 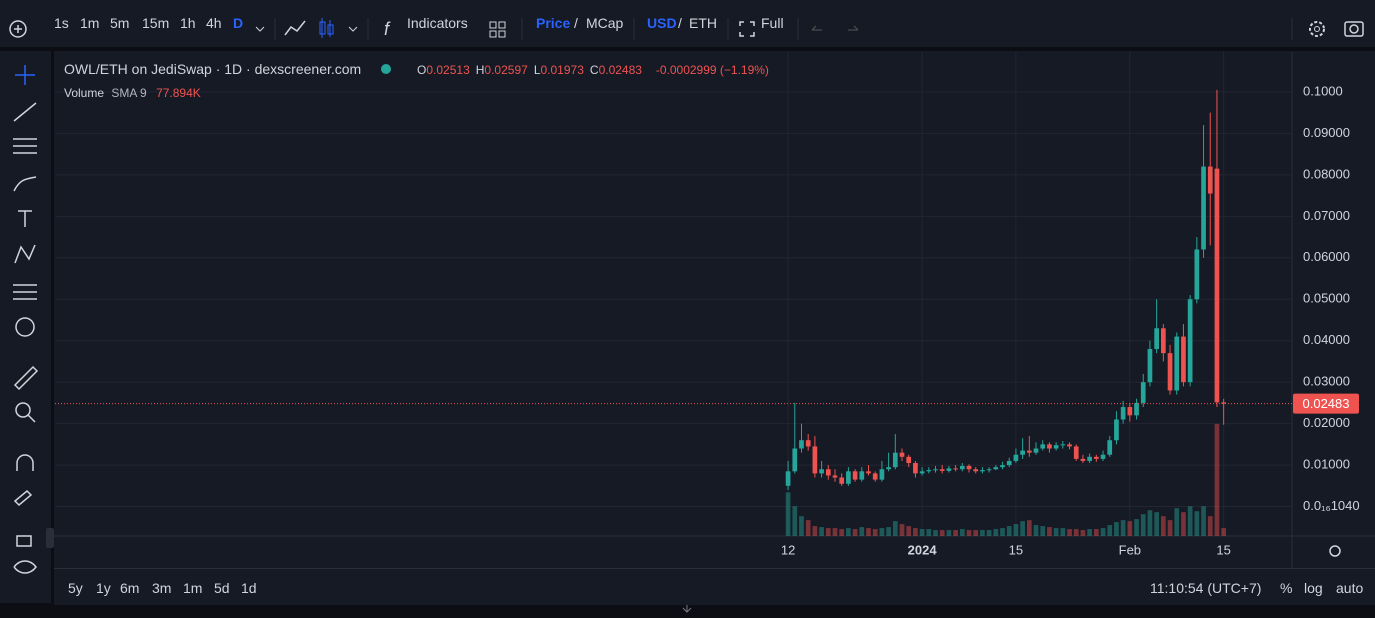 What do you see at coordinates (61, 23) in the screenshot?
I see `interval-button: 1s` at bounding box center [61, 23].